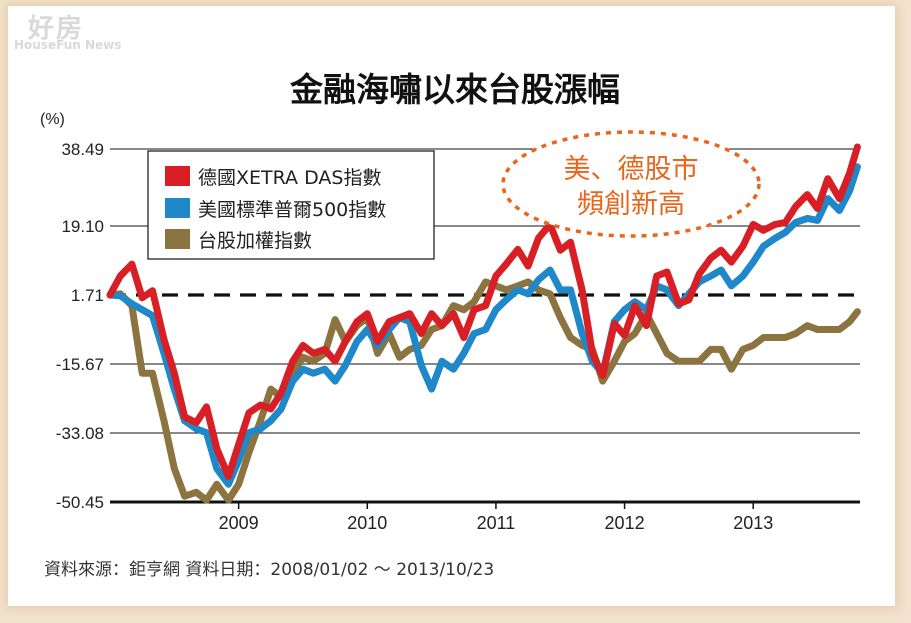  I want to click on chart-title: 金融海嘯以來台股漲幅, so click(454, 89).